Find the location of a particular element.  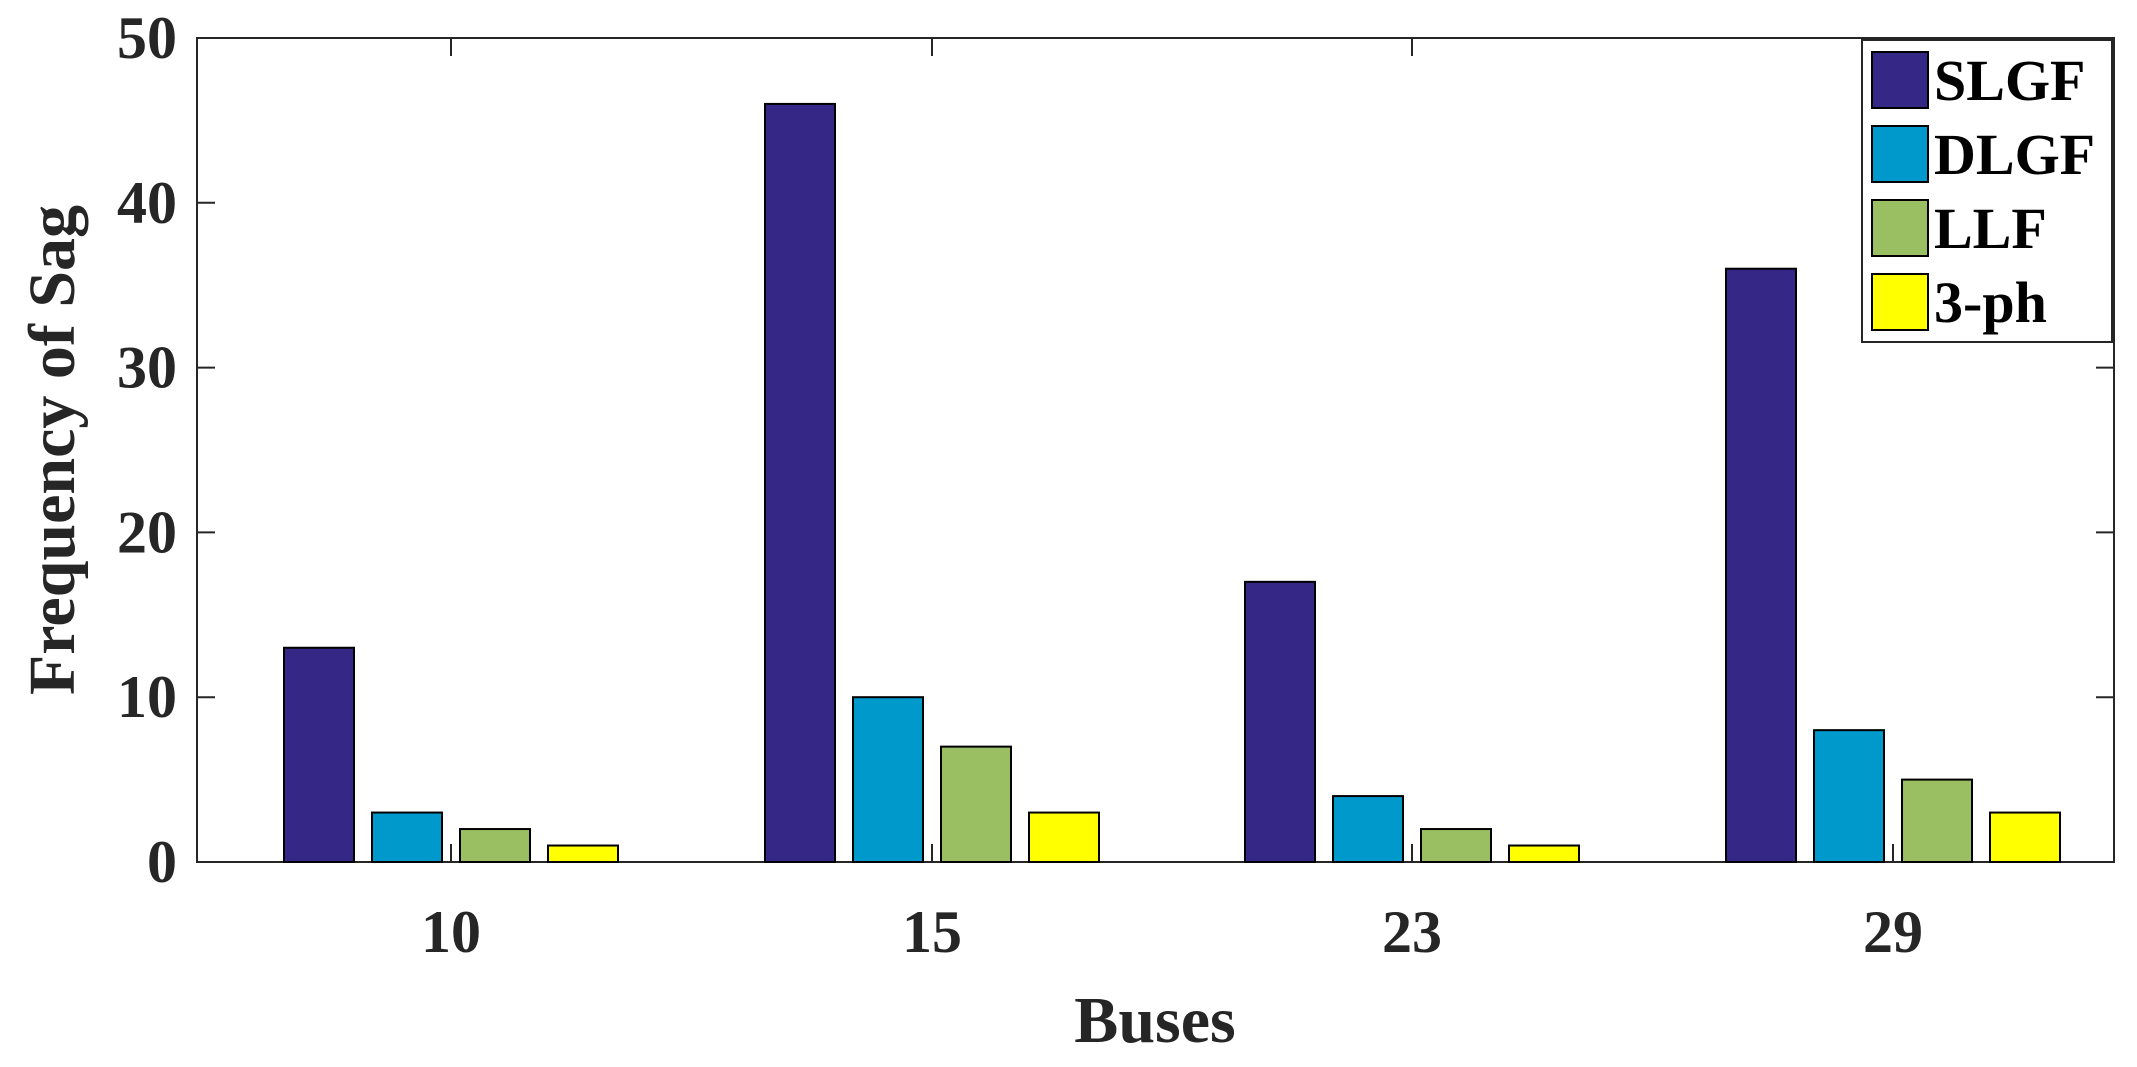

x-tick-label: 29 is located at coordinates (1893, 932).